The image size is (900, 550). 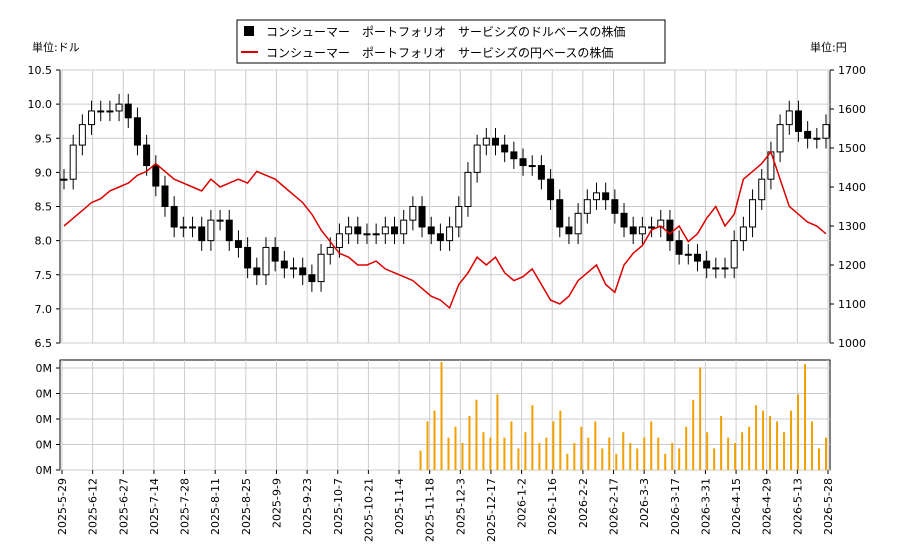 What do you see at coordinates (675, 506) in the screenshot?
I see `x-tick-label: 2026-3-17` at bounding box center [675, 506].